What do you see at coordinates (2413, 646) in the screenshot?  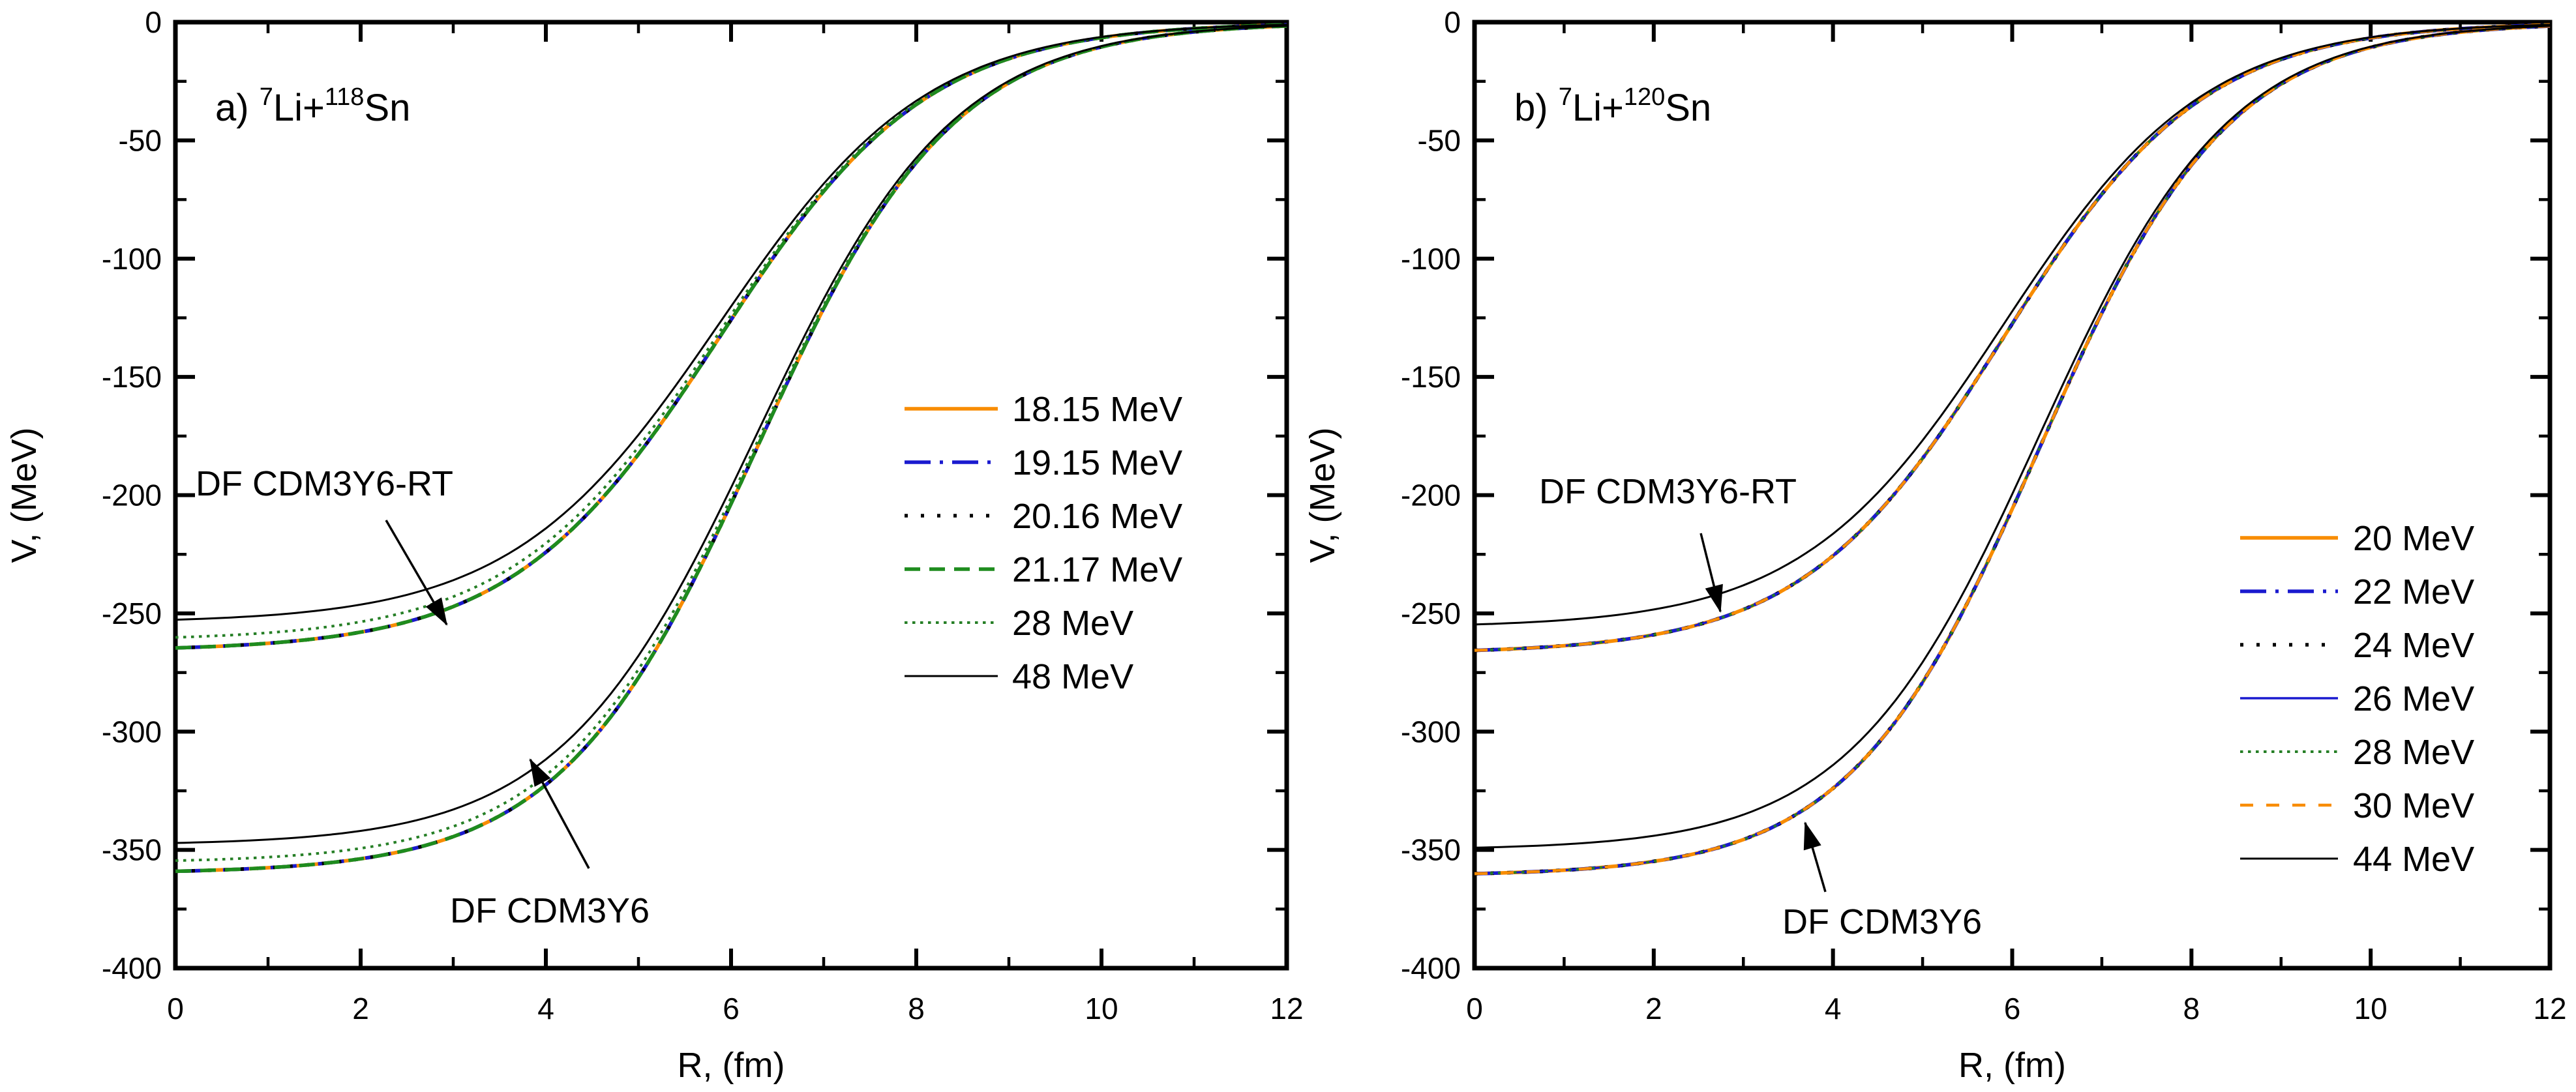 I see `legend-label: 24 MeV` at bounding box center [2413, 646].